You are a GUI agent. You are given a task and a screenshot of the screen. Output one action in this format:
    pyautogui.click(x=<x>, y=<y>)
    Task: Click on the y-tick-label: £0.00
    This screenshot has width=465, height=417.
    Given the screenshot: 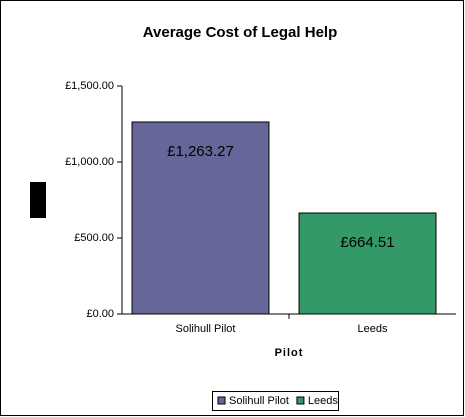 What is the action you would take?
    pyautogui.click(x=100, y=314)
    